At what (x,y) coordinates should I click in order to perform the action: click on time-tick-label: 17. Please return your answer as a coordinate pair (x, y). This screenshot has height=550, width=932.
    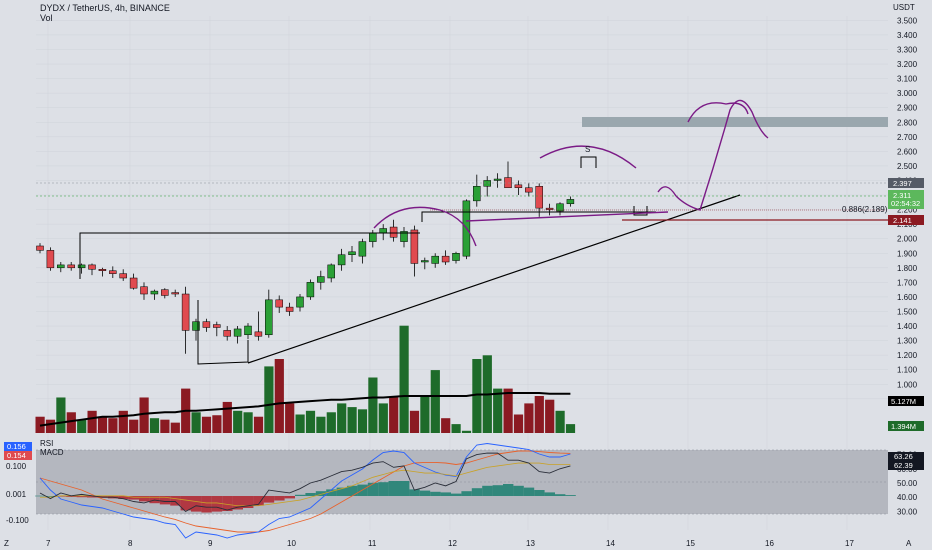
    Looking at the image, I should click on (849, 543).